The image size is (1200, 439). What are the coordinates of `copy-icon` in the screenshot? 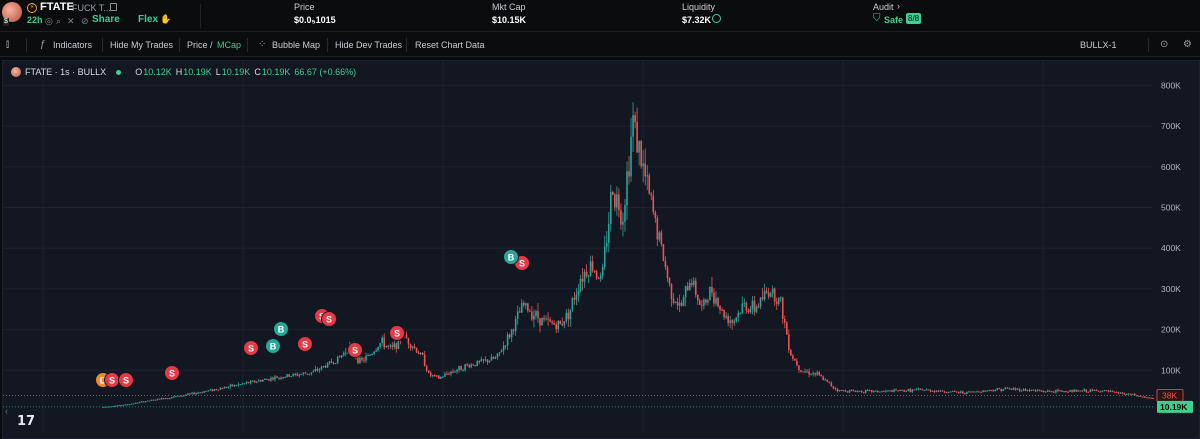 It's located at (113, 7).